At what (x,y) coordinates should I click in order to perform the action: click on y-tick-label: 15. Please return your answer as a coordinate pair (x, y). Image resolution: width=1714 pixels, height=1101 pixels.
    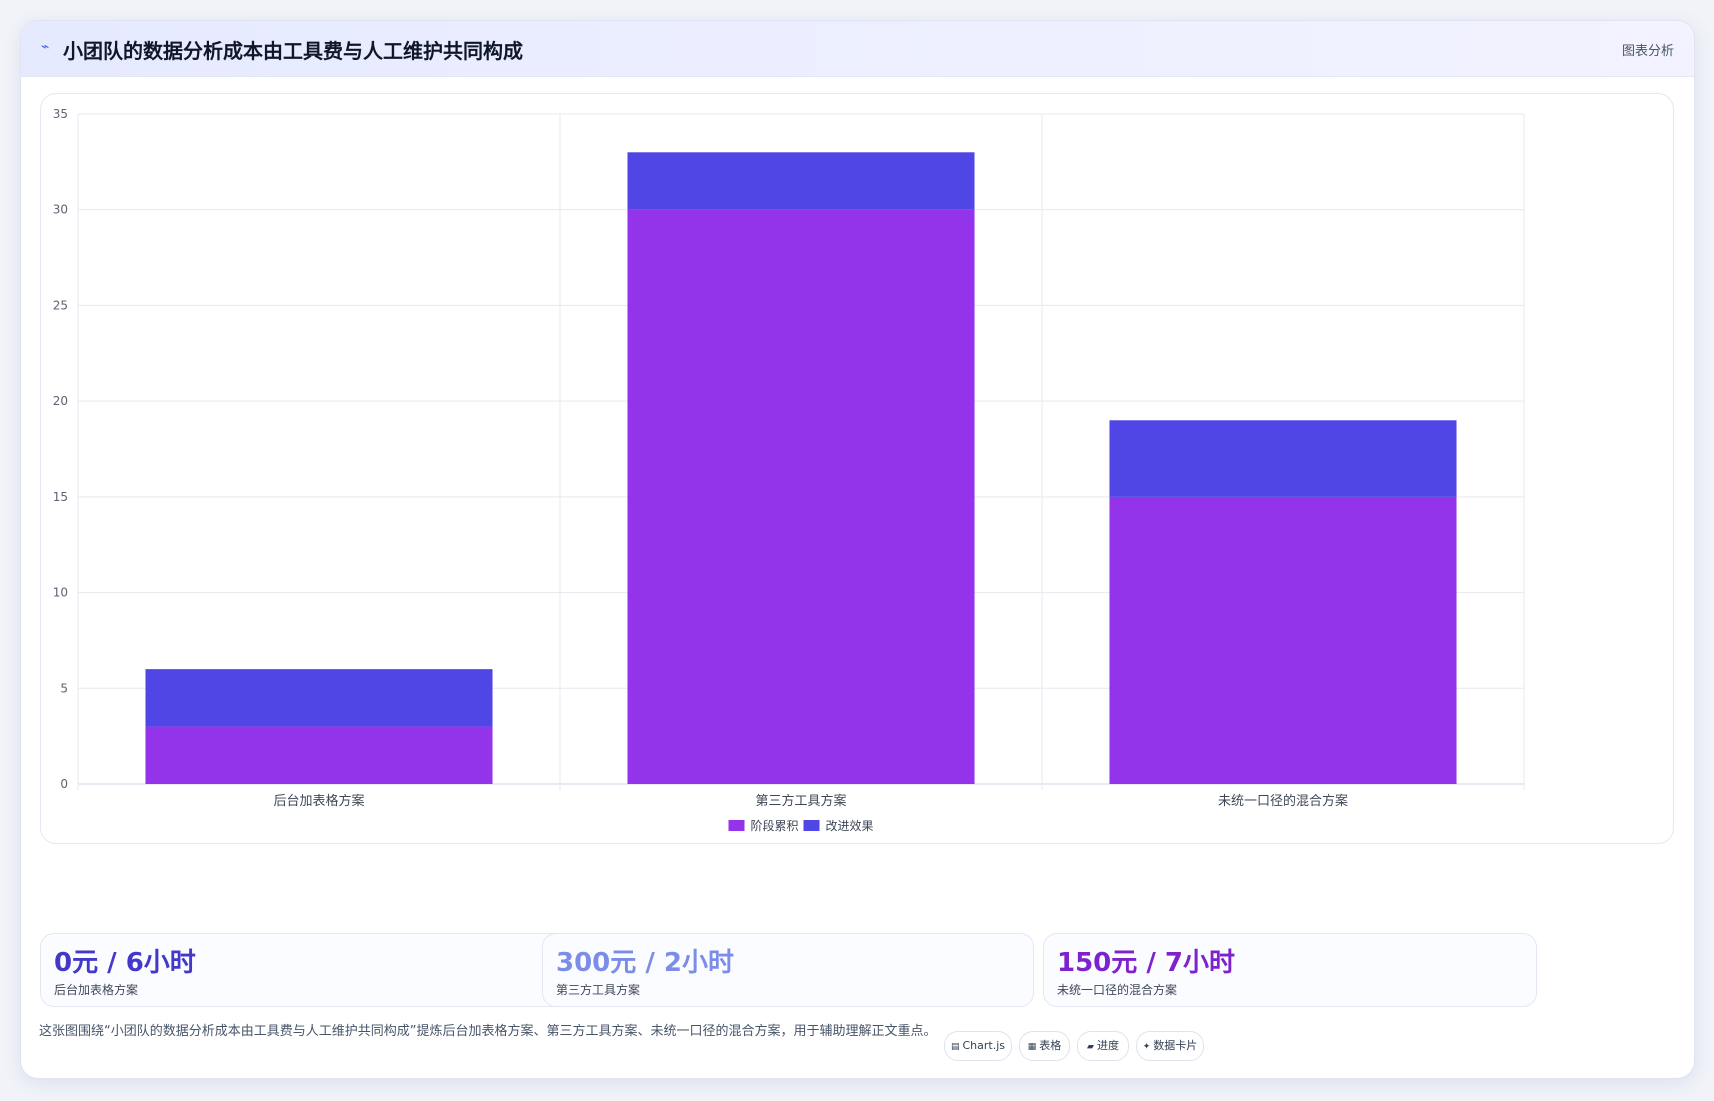
    Looking at the image, I should click on (60, 497).